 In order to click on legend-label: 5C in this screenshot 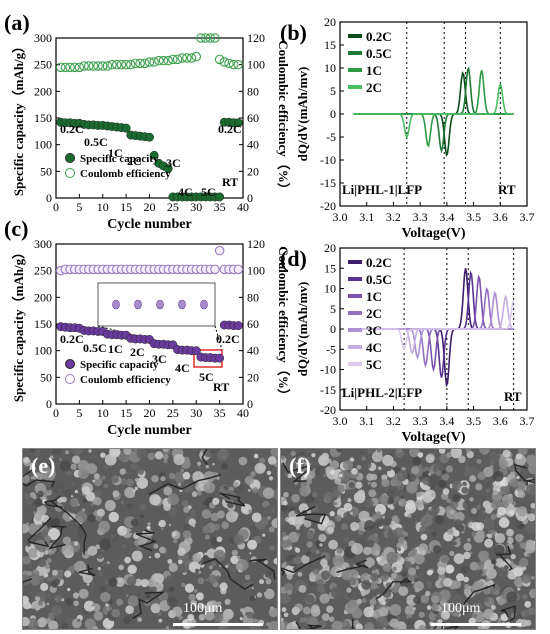, I will do `click(374, 364)`.